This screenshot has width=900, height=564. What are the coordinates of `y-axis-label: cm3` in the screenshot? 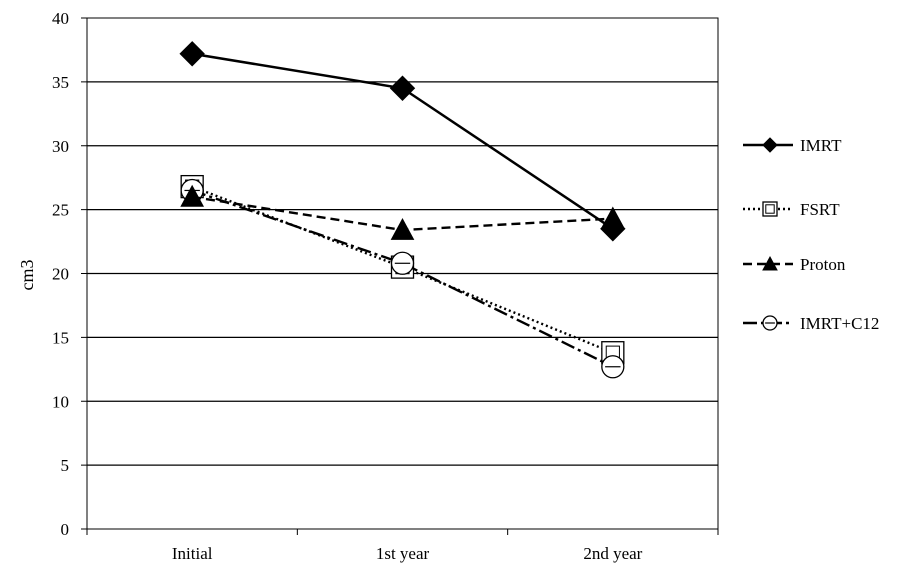 It's located at (27, 275).